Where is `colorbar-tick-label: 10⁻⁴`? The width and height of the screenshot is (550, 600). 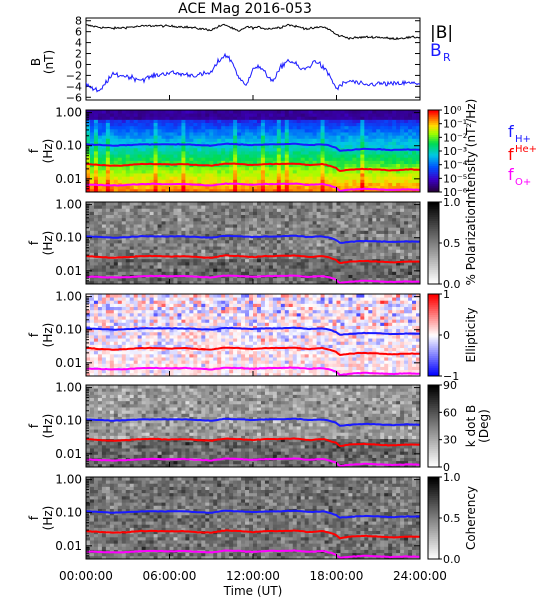
colorbar-tick-label: 10⁻⁴ is located at coordinates (455, 165).